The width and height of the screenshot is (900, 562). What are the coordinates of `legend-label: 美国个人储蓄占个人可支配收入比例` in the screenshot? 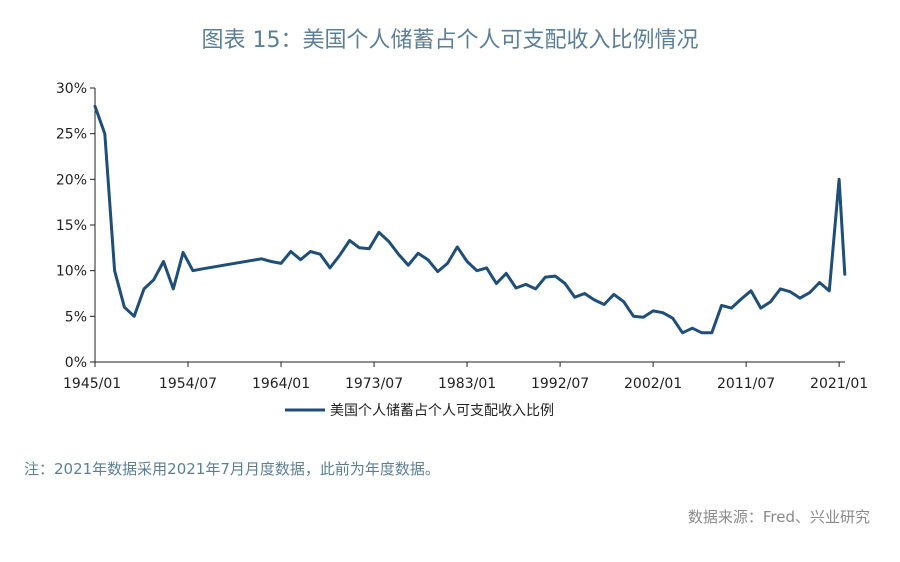 It's located at (442, 411).